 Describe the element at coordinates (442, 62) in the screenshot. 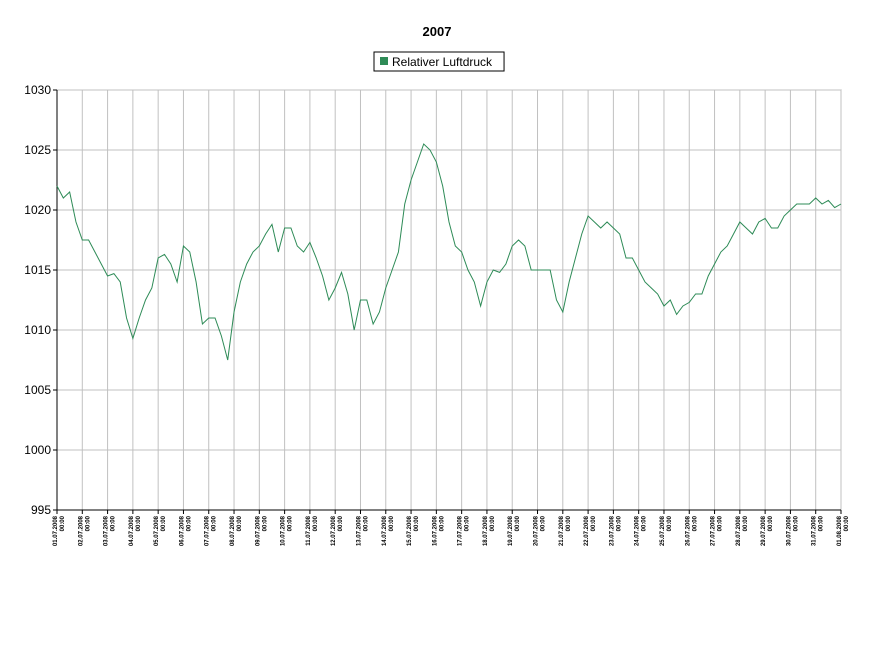

I see `legend-label: Relativer Luftdruck` at that location.